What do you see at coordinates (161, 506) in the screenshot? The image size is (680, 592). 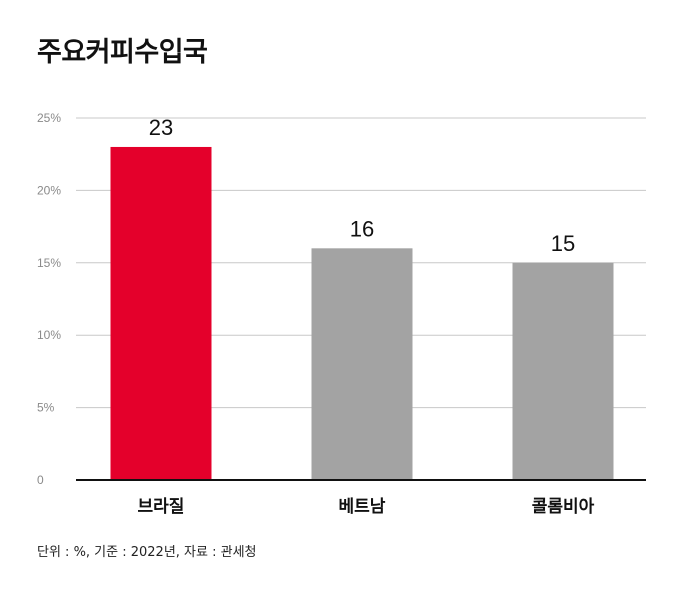 I see `category-label: 브라질` at bounding box center [161, 506].